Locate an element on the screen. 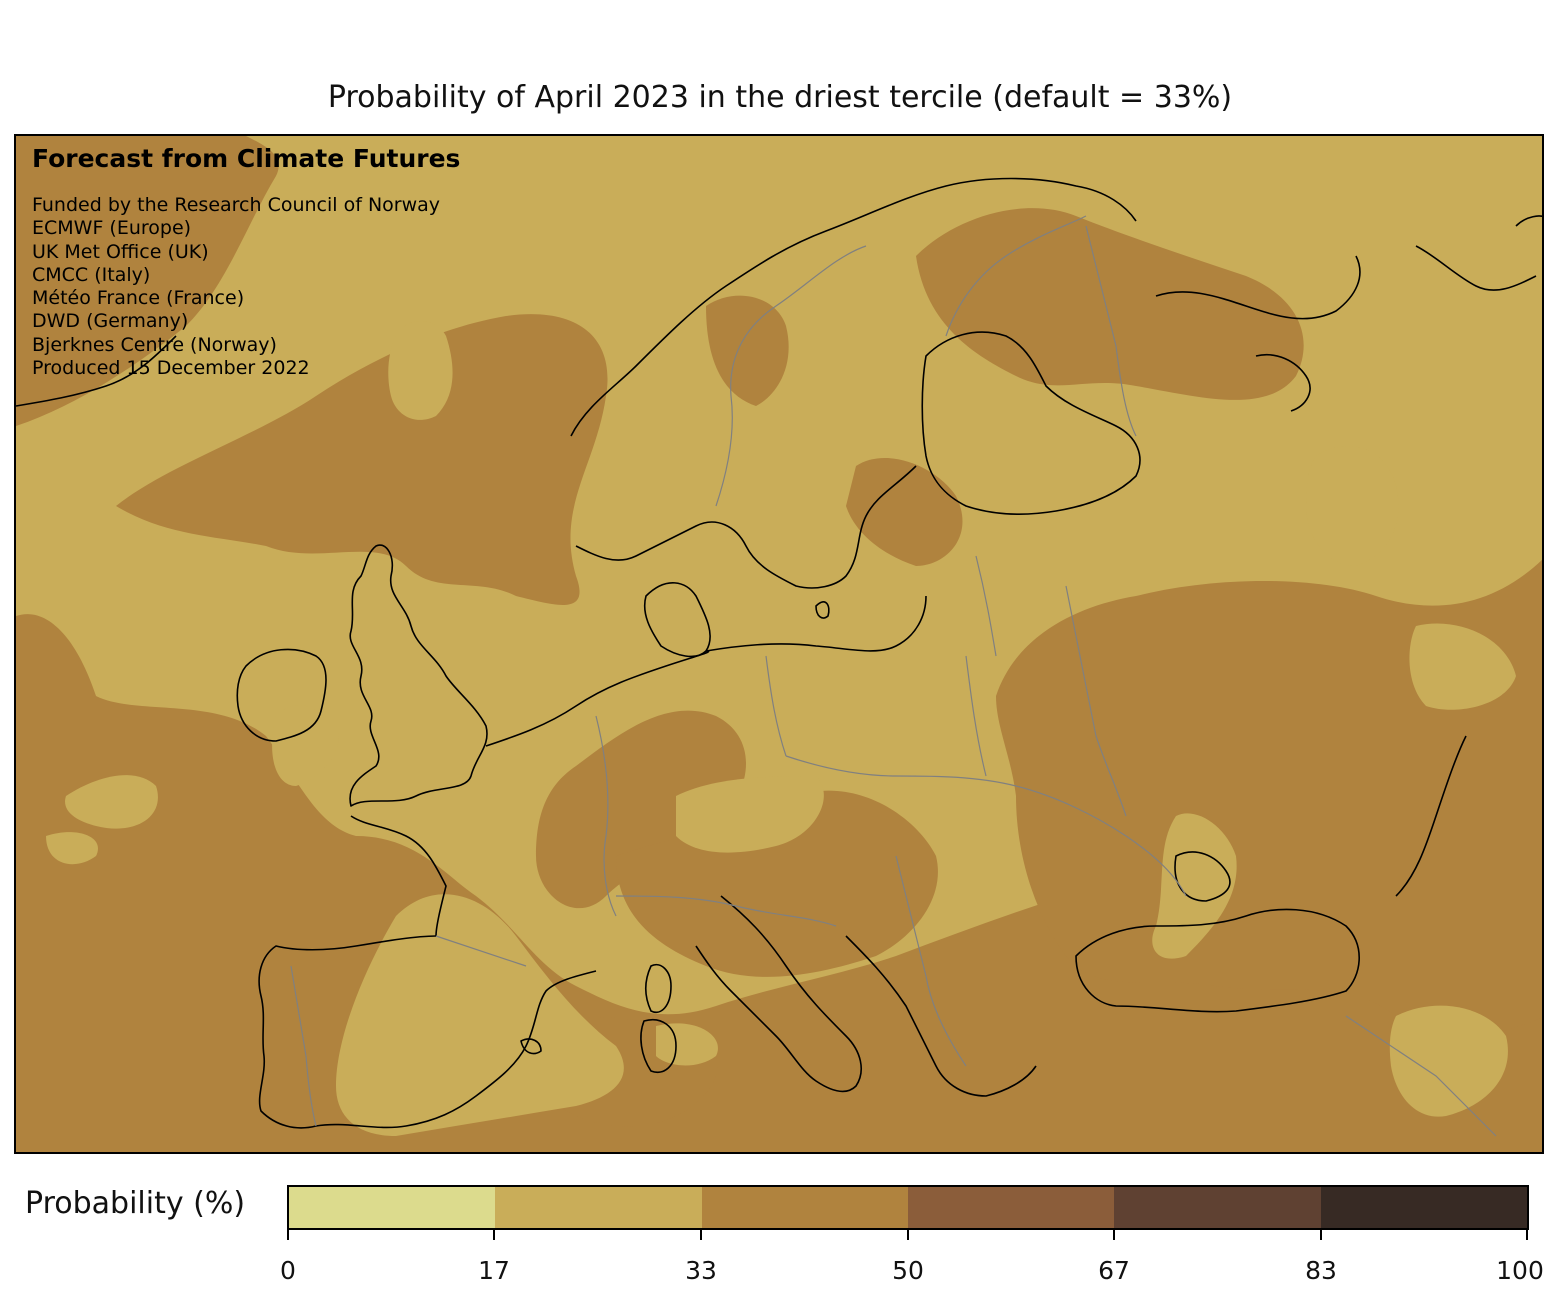  colorbar-tick-label: 67 is located at coordinates (1114, 1270).